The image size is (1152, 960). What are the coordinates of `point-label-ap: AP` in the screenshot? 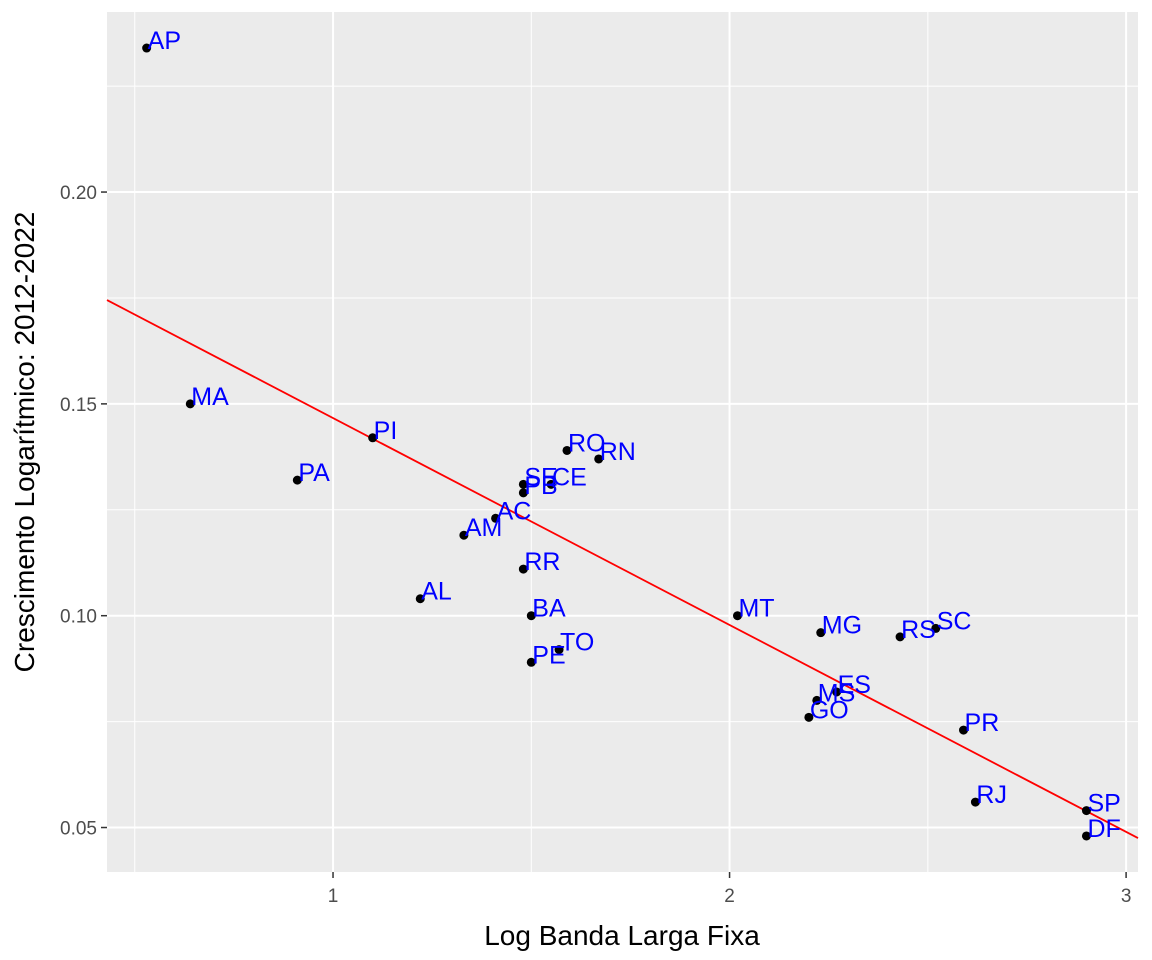 It's located at (164, 41).